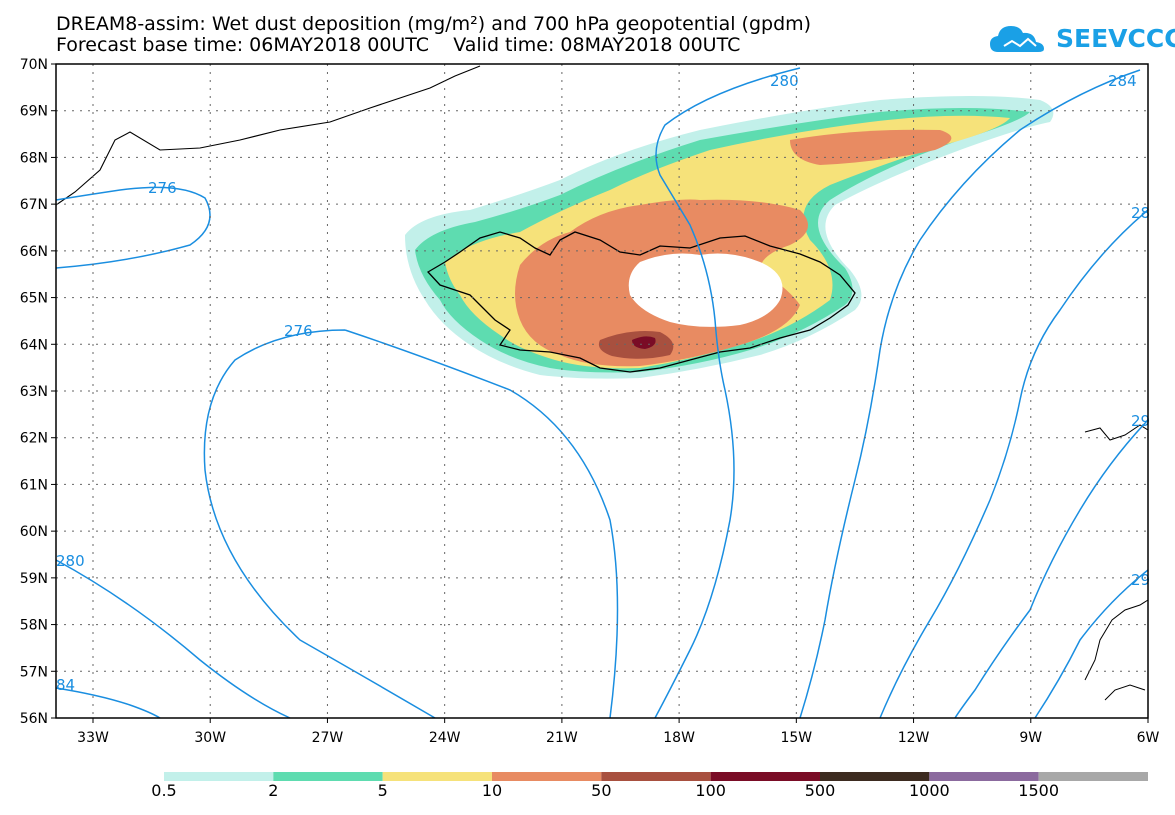 The height and width of the screenshot is (815, 1175). I want to click on contour-label: 284, so click(1122, 81).